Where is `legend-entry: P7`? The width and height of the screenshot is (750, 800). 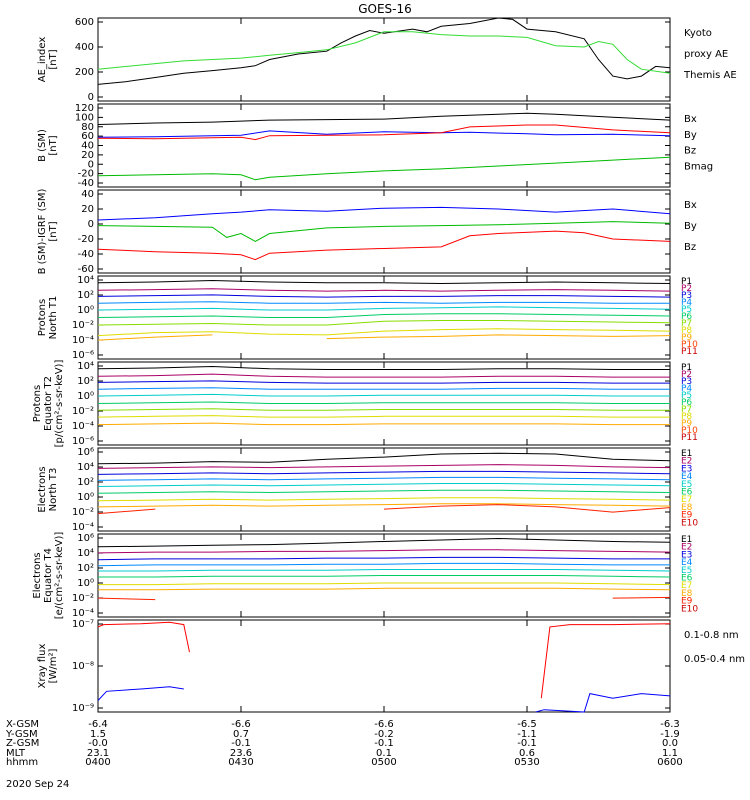 legend-entry: P7 is located at coordinates (686, 410).